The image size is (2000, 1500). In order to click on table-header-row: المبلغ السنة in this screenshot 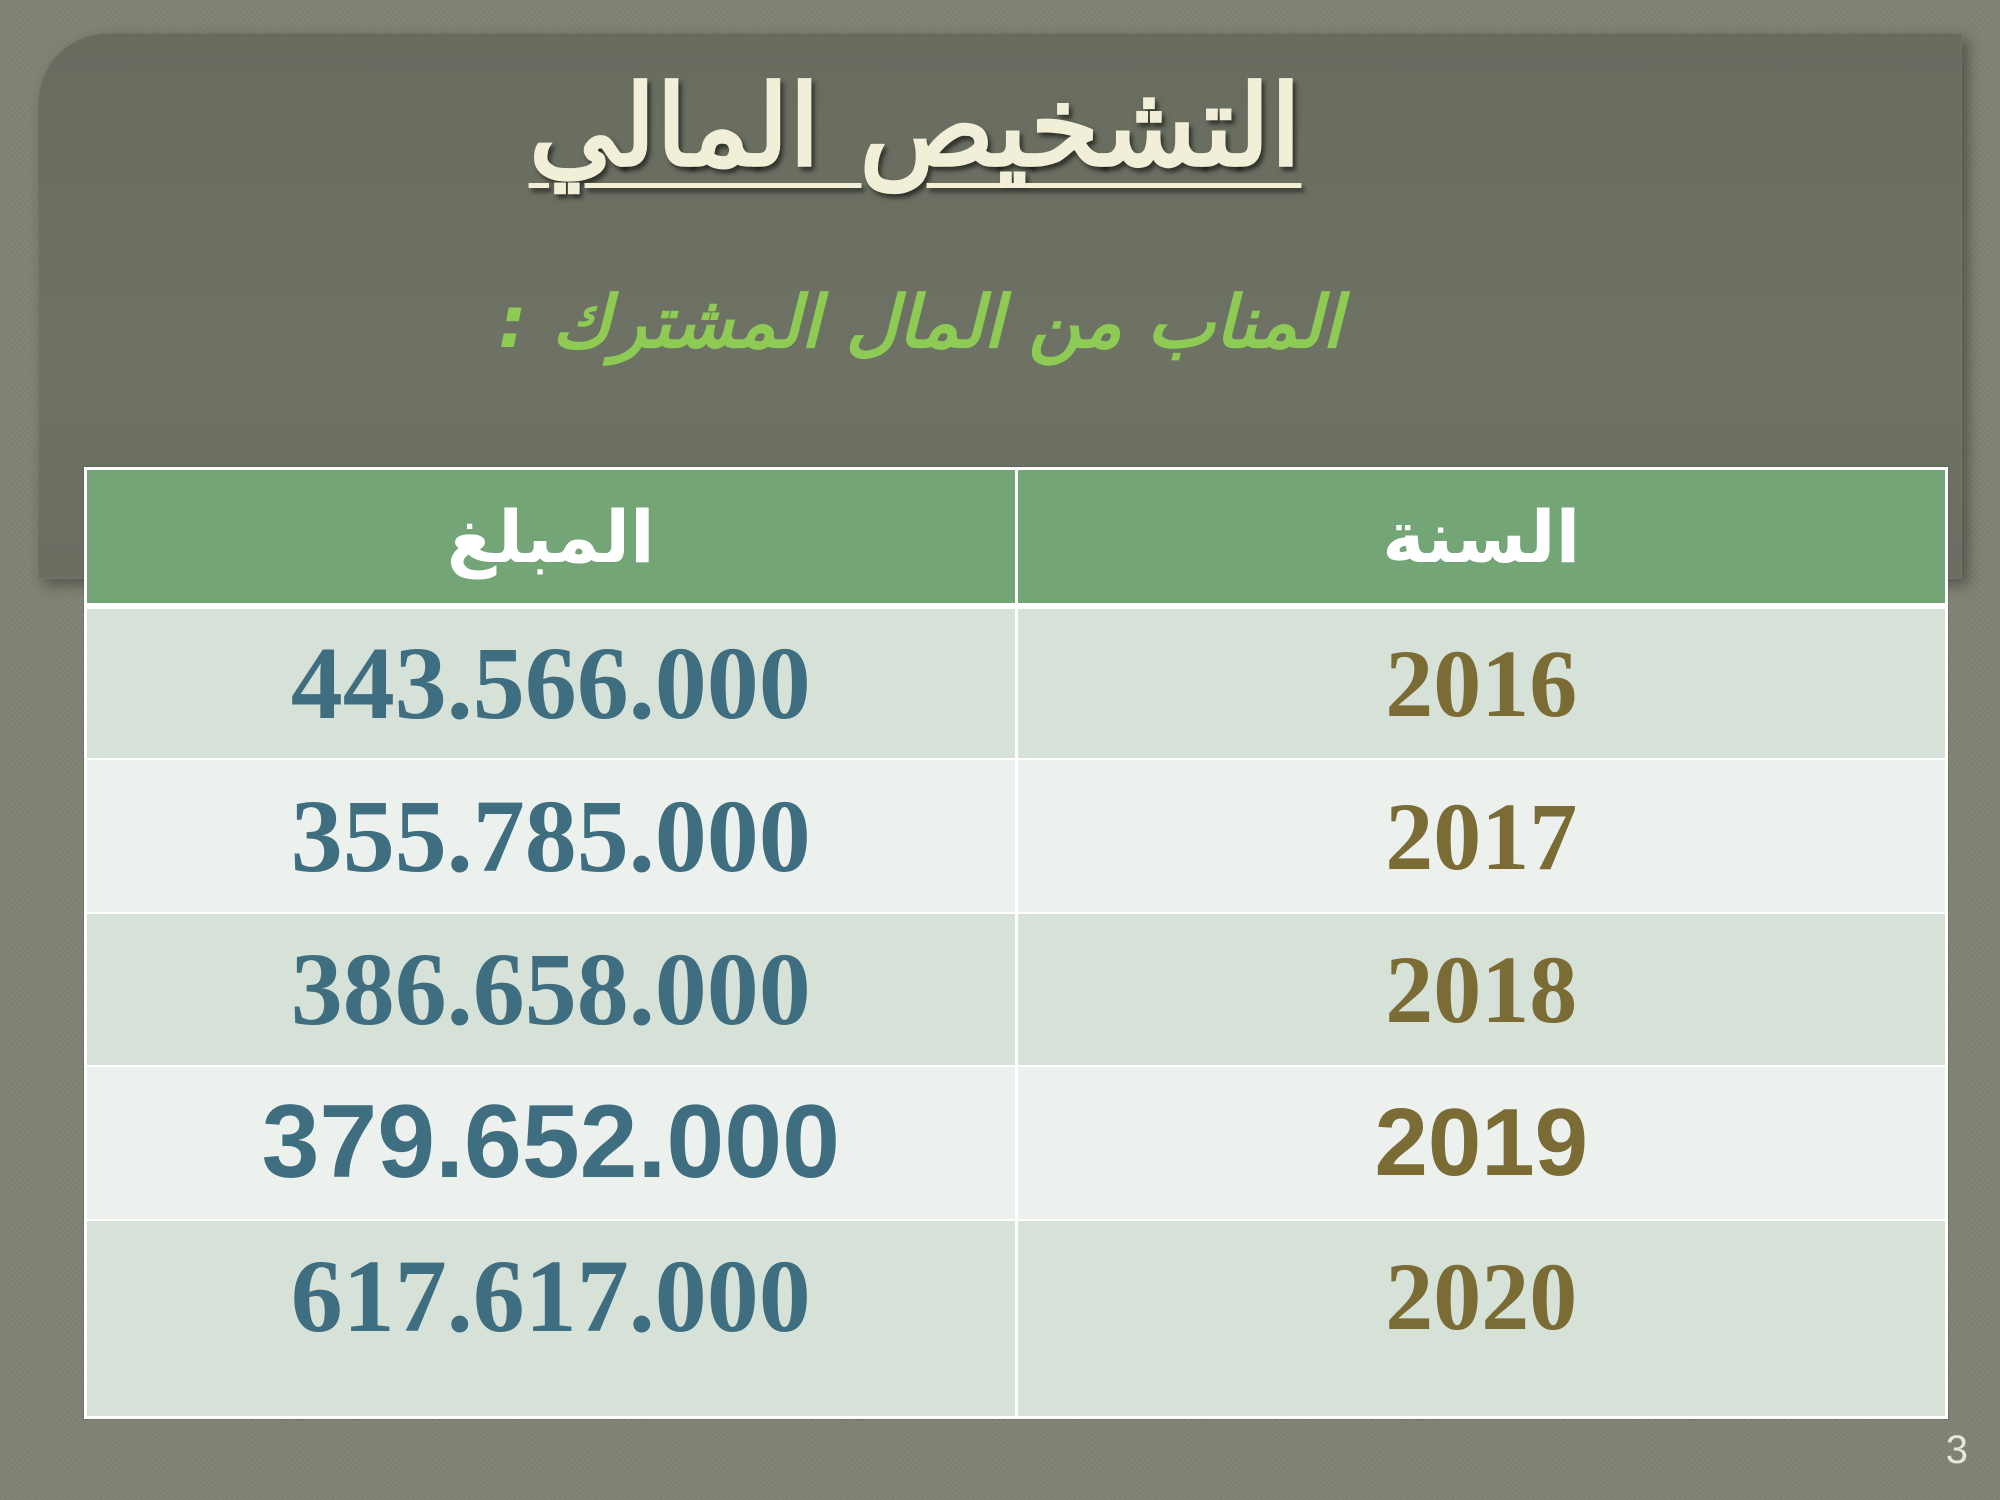, I will do `click(1016, 538)`.